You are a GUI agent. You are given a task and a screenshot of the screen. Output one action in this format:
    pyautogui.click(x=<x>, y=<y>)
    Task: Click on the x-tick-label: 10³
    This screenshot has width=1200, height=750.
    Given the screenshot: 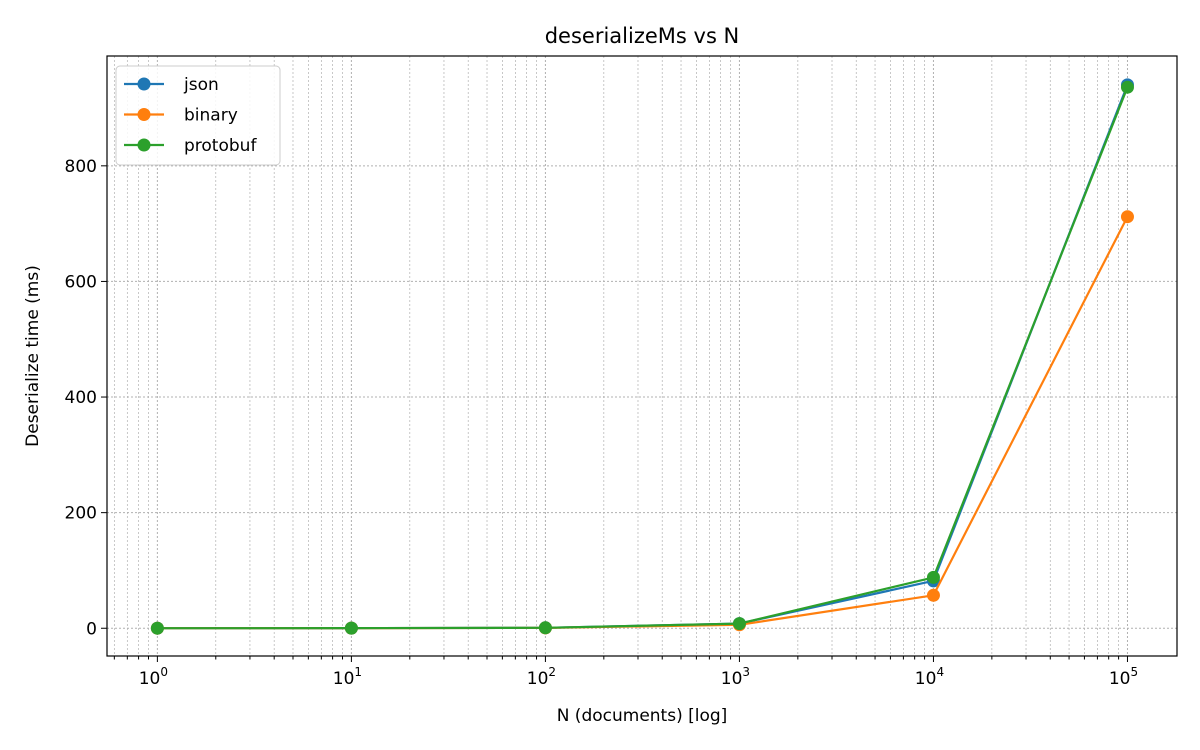 What is the action you would take?
    pyautogui.click(x=735, y=677)
    